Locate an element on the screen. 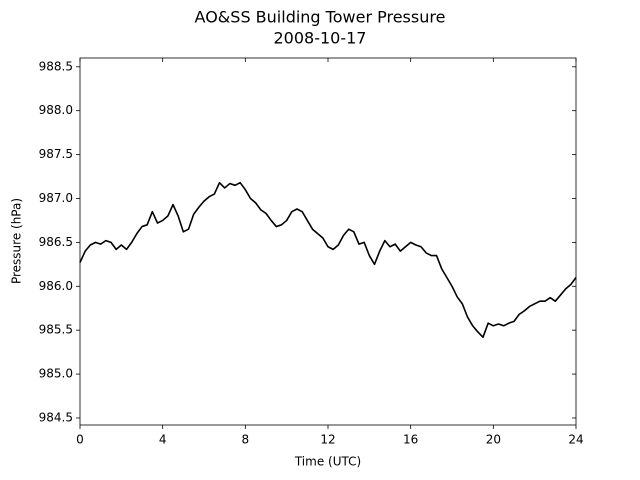 This screenshot has width=640, height=480. x-tick-label: 8 is located at coordinates (246, 440).